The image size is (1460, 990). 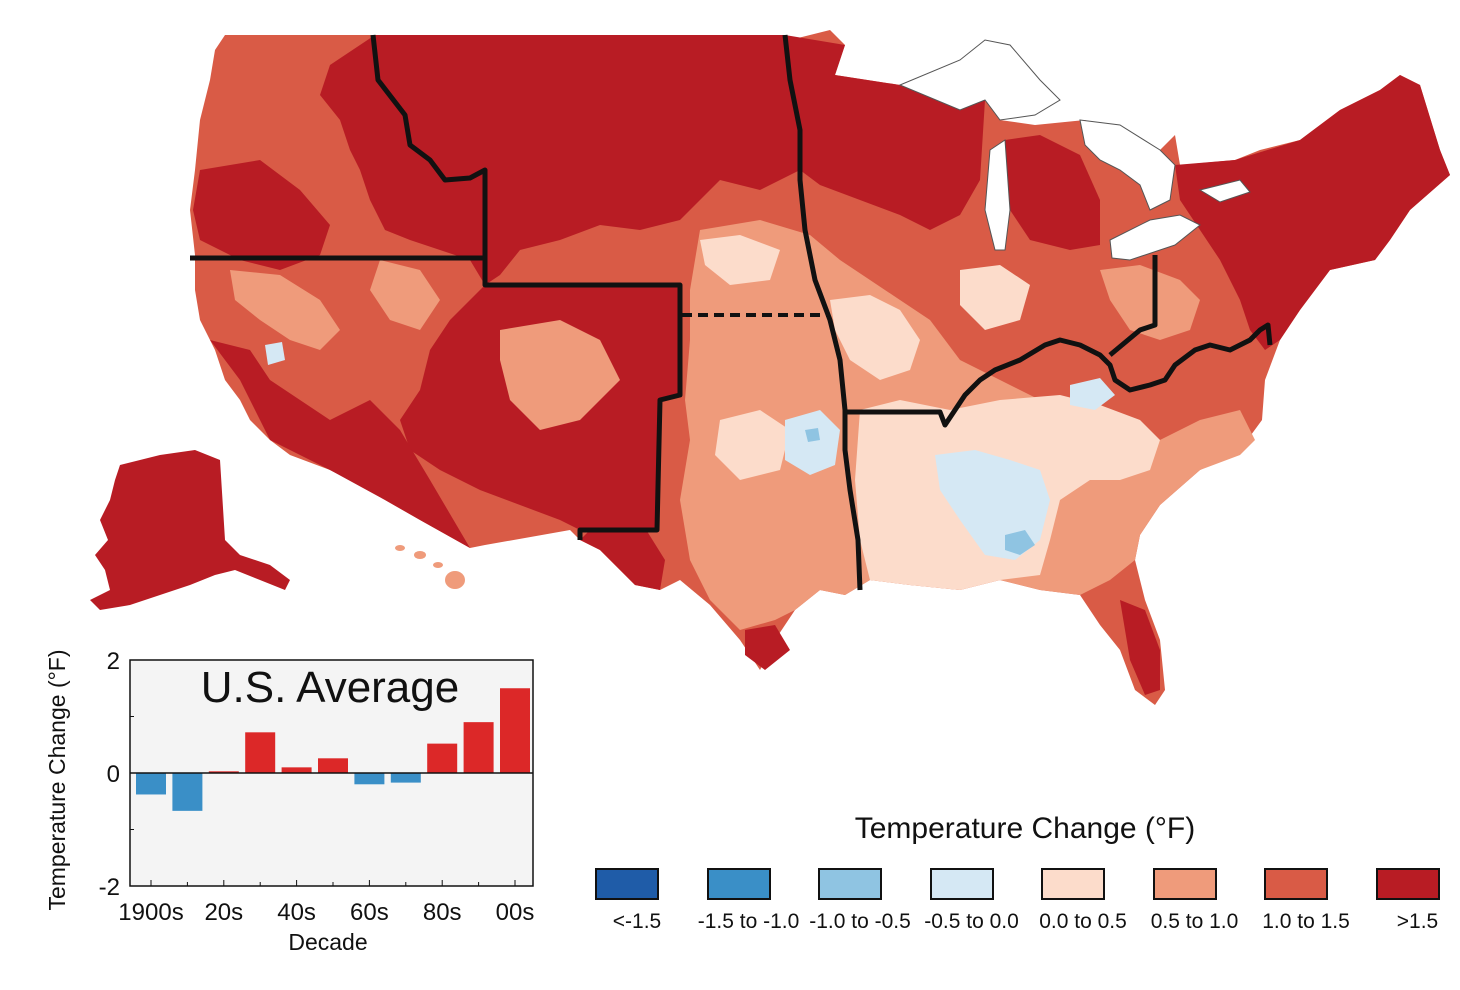 I want to click on x-tick-label: 80s, so click(x=442, y=912).